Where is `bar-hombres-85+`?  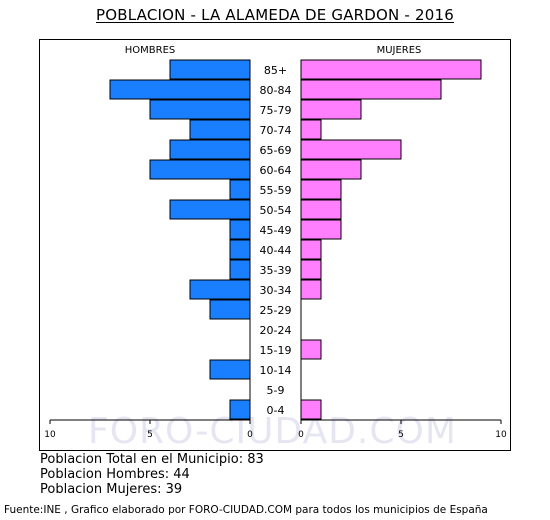
bar-hombres-85+ is located at coordinates (210, 69).